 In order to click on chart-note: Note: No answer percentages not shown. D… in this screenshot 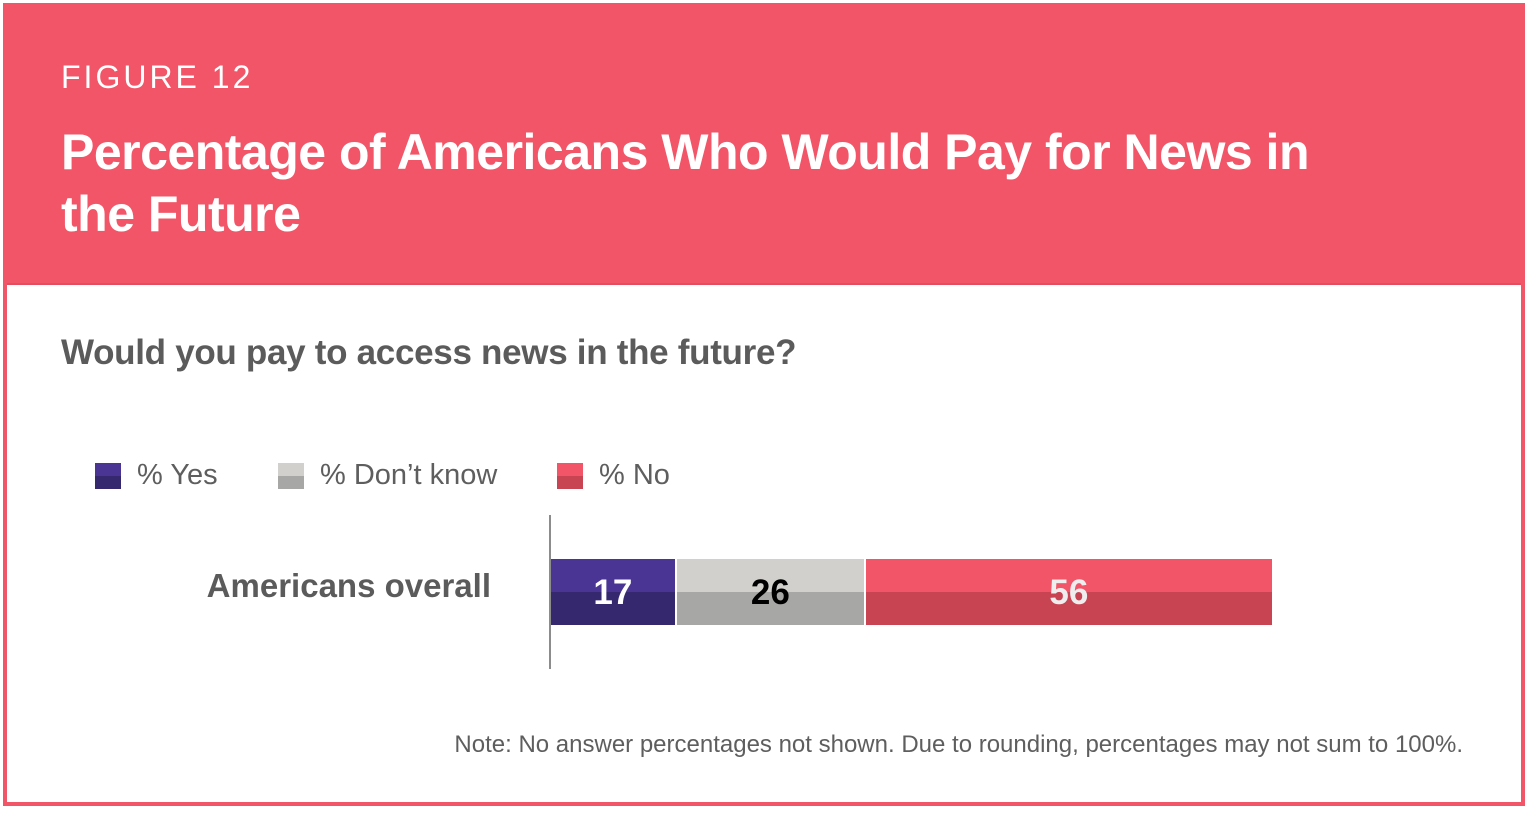, I will do `click(958, 744)`.